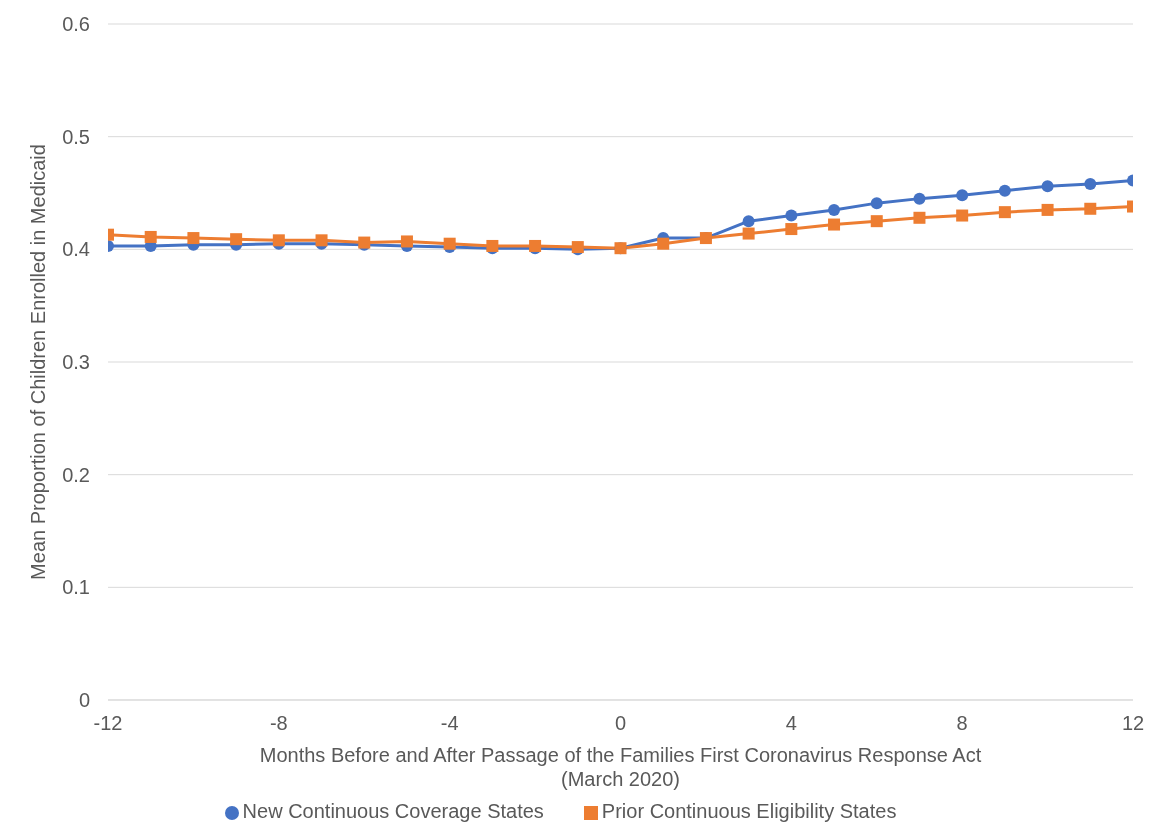 Image resolution: width=1155 pixels, height=838 pixels. I want to click on y-tick-label: 0.1, so click(76, 587).